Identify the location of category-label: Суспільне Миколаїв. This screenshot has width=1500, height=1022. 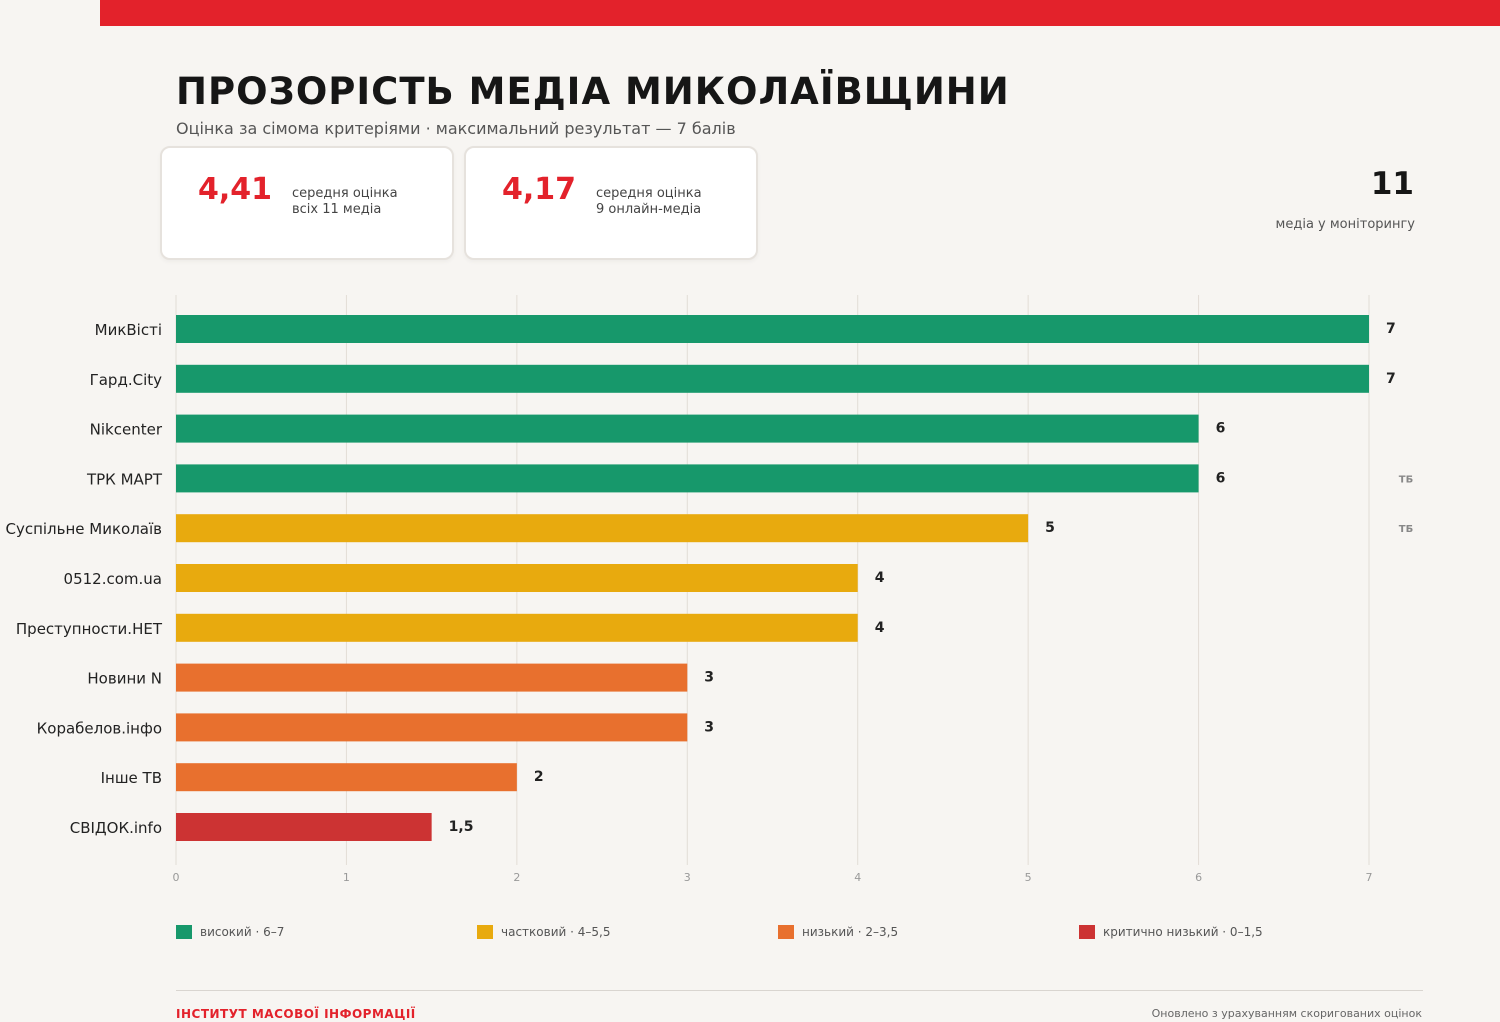
(83, 529).